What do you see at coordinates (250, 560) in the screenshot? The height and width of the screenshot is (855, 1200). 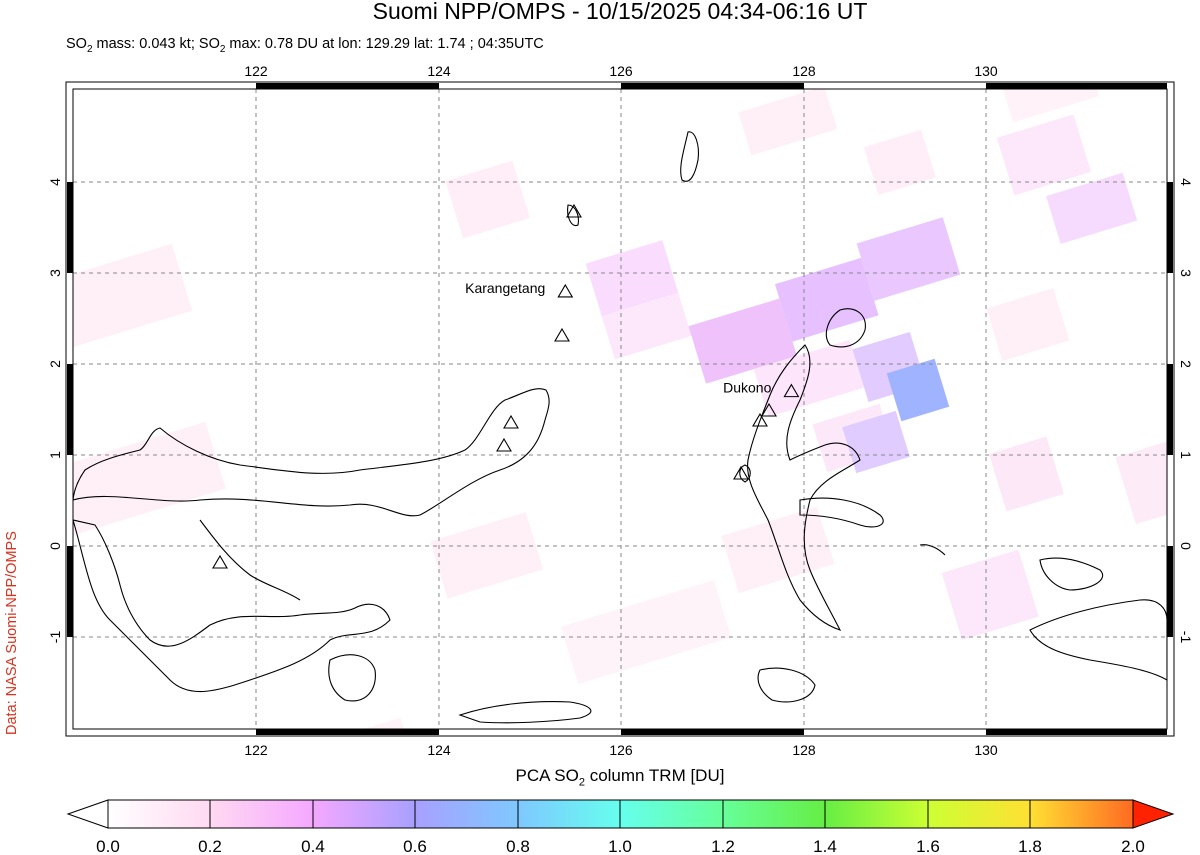 I see `coast-tomini-gulf` at bounding box center [250, 560].